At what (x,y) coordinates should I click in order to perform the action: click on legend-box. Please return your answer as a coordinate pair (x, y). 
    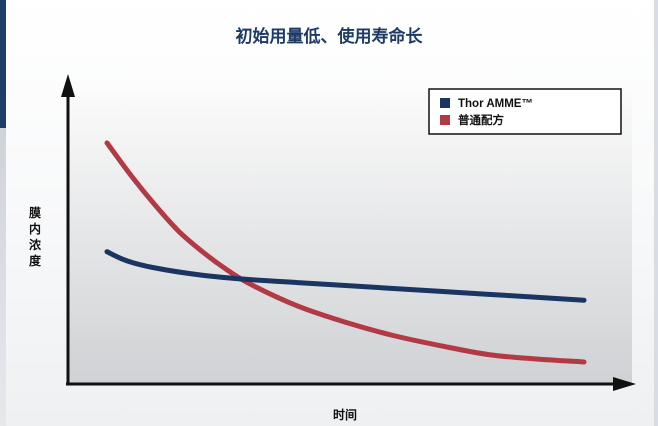
    Looking at the image, I should click on (525, 111).